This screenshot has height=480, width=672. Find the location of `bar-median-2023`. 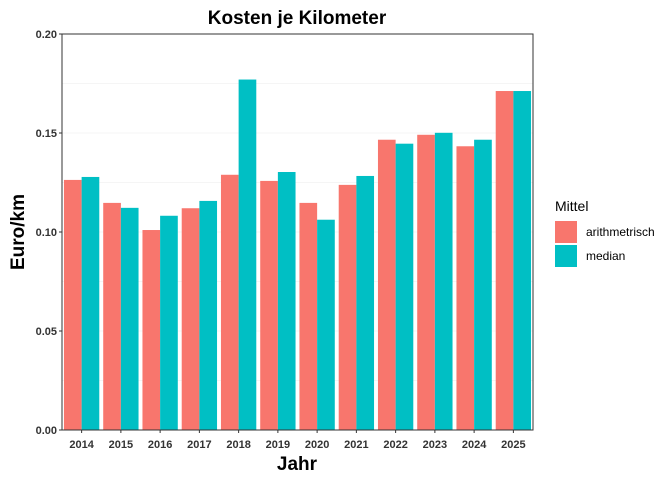

bar-median-2023 is located at coordinates (443, 281).